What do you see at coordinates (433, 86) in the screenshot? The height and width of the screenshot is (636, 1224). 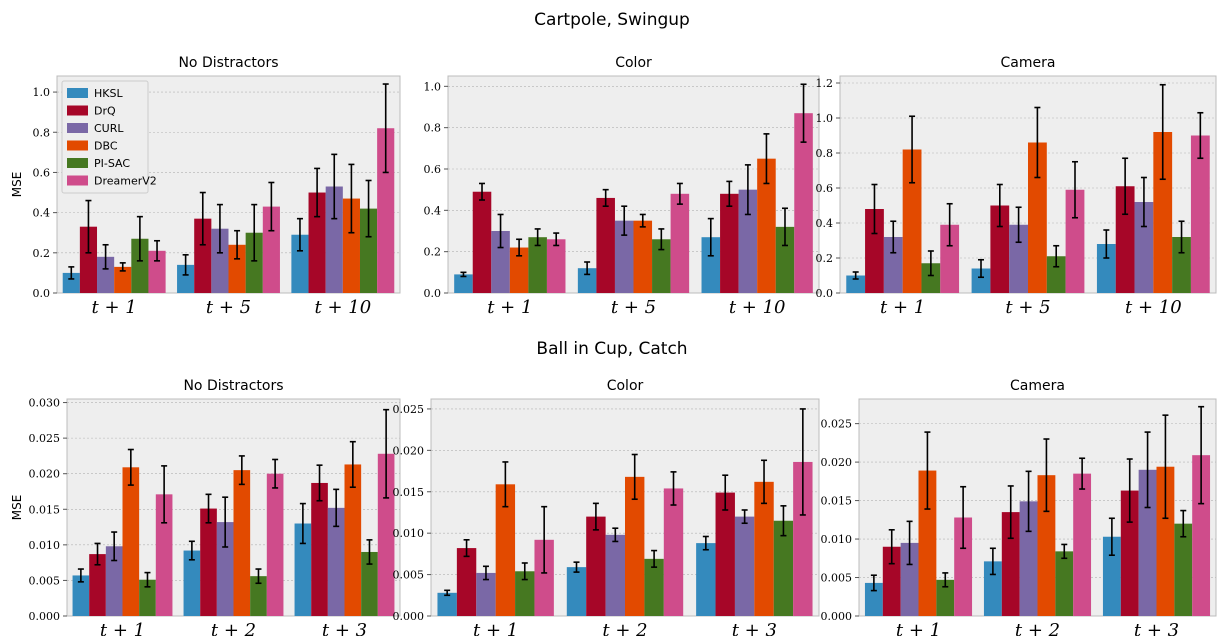 I see `y-tick-label: 1.0` at bounding box center [433, 86].